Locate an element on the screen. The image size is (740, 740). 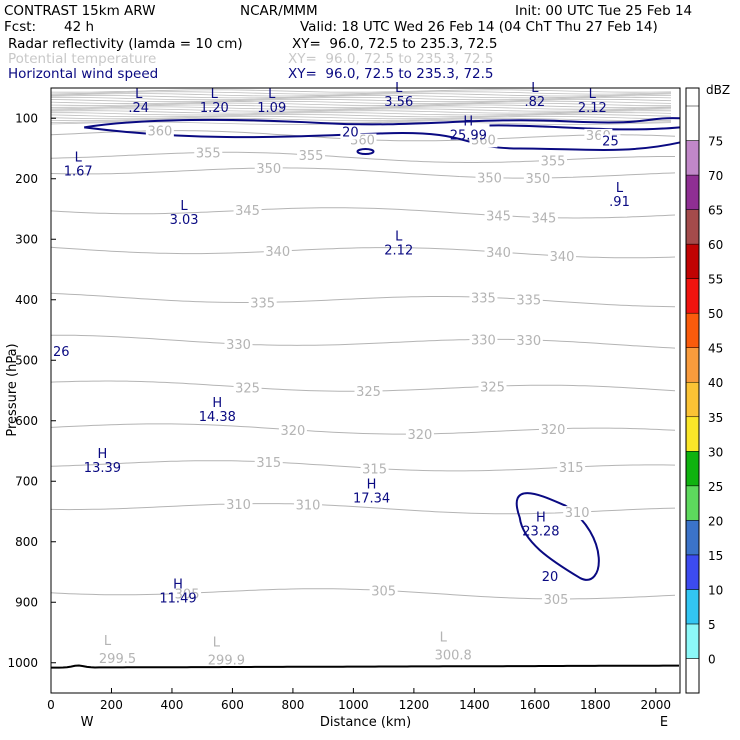
theta-label: 305 is located at coordinates (187, 594).